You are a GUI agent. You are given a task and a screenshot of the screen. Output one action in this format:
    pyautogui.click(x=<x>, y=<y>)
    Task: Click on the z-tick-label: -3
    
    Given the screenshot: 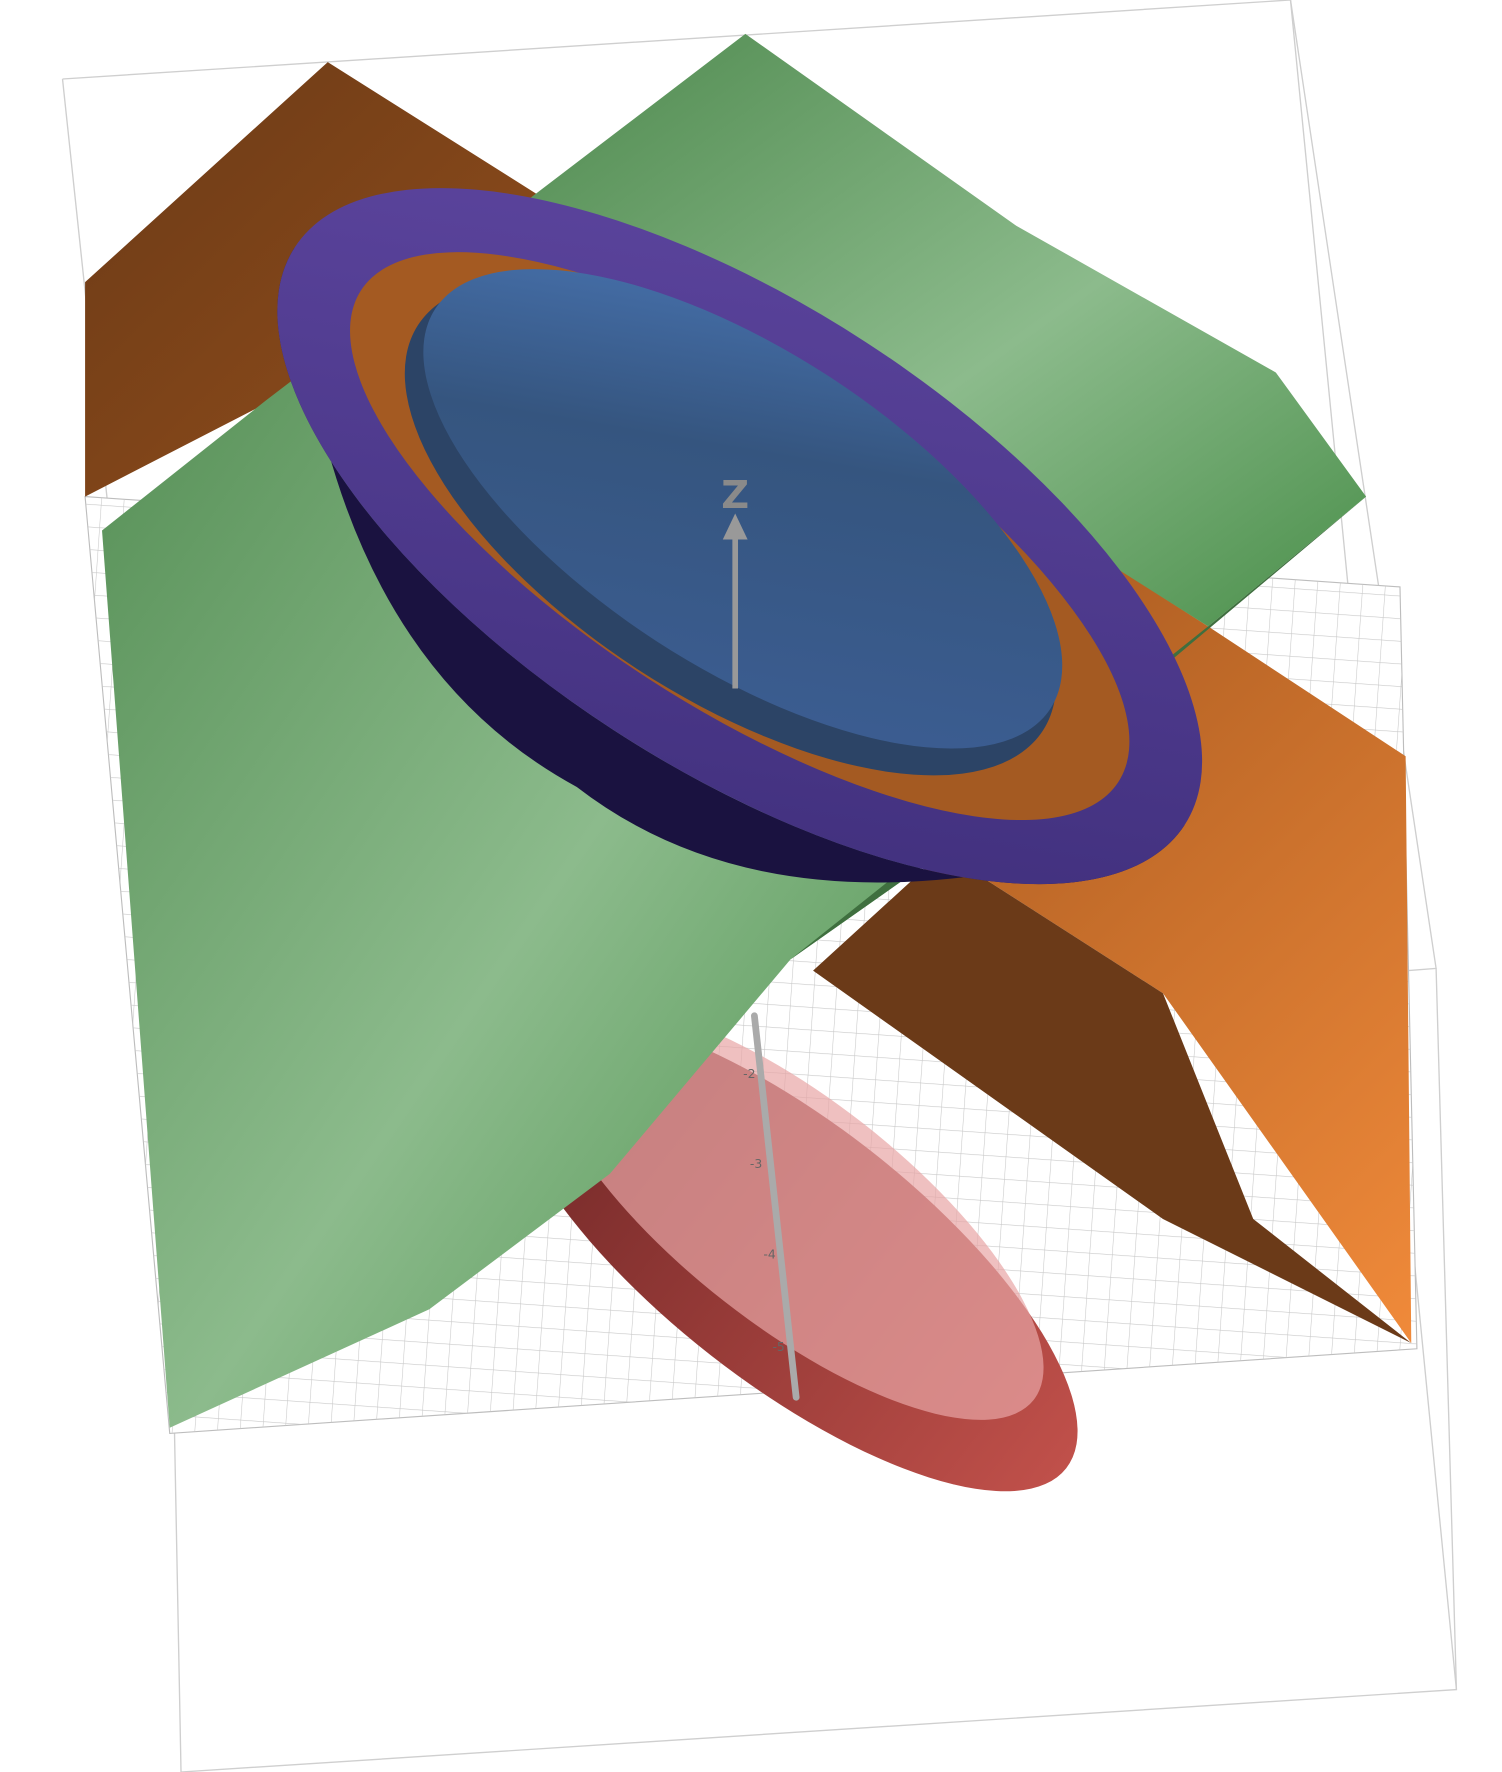 What is the action you would take?
    pyautogui.click(x=756, y=1163)
    